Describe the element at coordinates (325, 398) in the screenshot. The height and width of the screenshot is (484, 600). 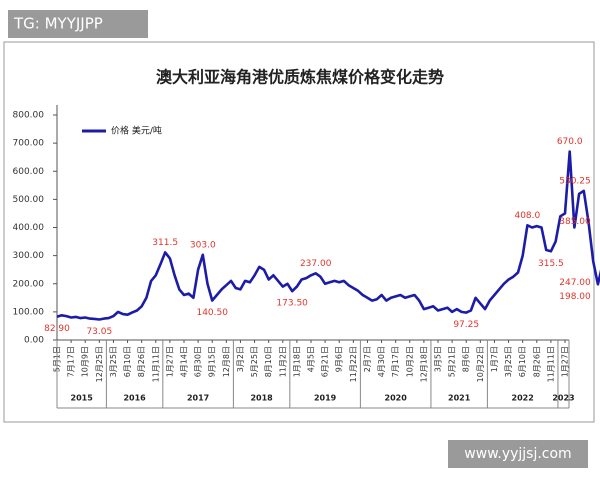
I see `year-label: 2019` at that location.